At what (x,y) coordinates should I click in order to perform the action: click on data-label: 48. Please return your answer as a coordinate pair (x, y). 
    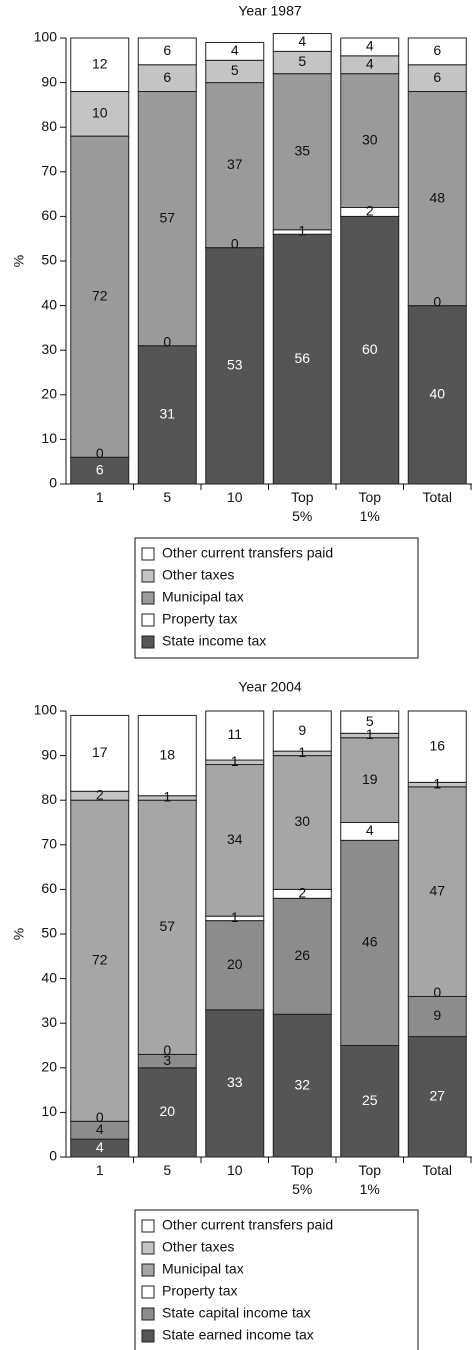
    Looking at the image, I should click on (437, 197).